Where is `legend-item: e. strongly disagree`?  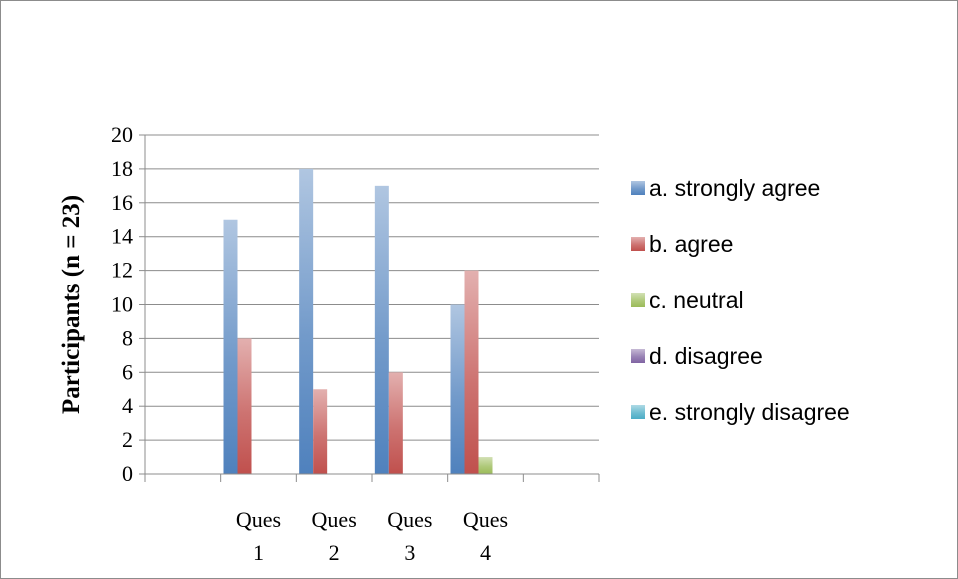
legend-item: e. strongly disagree is located at coordinates (740, 412).